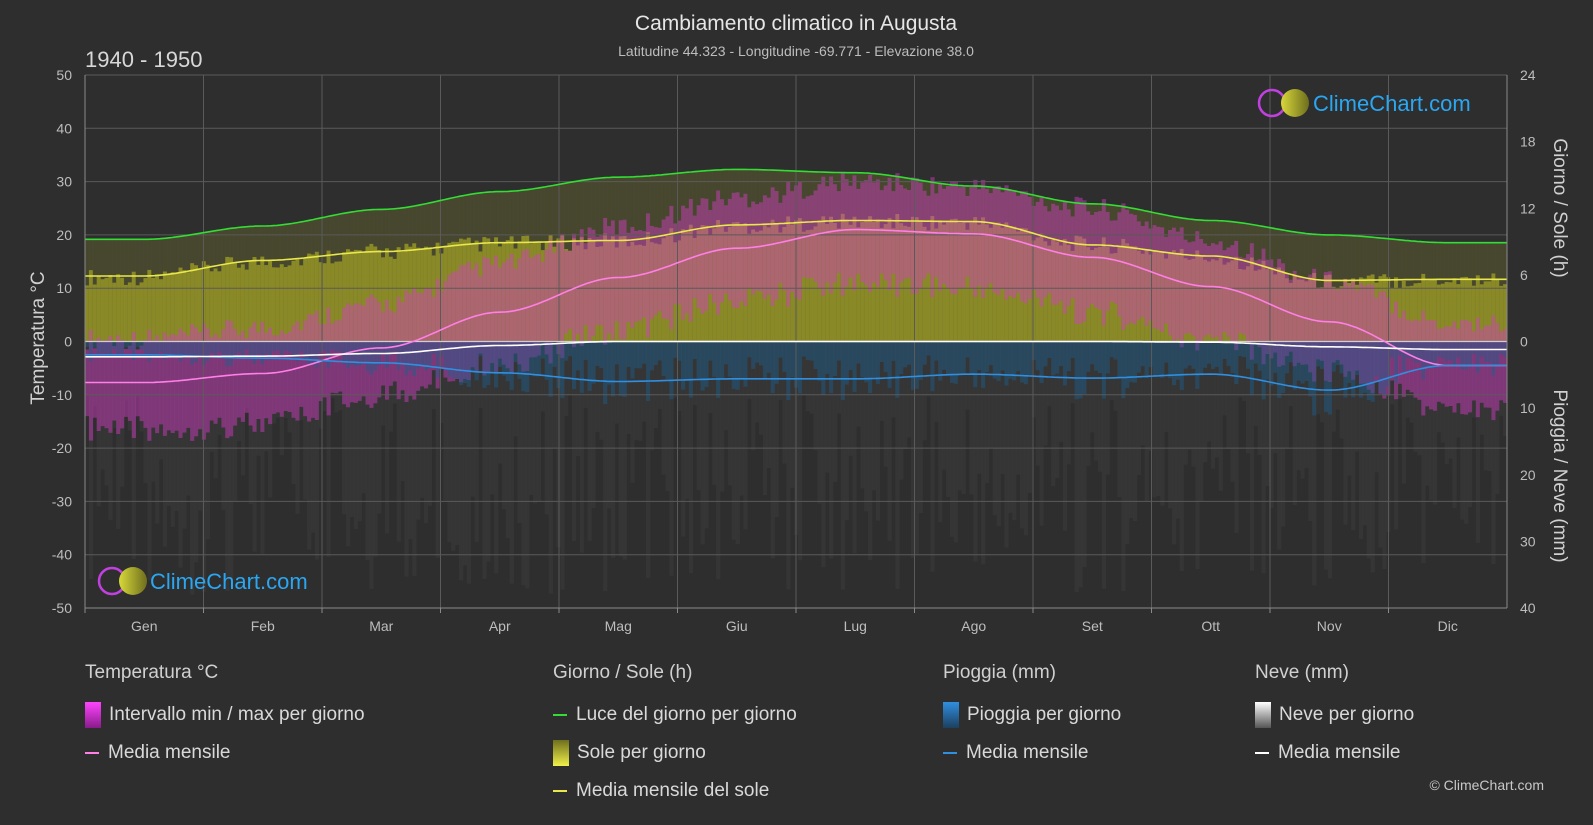 The height and width of the screenshot is (825, 1593). Describe the element at coordinates (64, 235) in the screenshot. I see `y-left-tick-label: 20` at that location.